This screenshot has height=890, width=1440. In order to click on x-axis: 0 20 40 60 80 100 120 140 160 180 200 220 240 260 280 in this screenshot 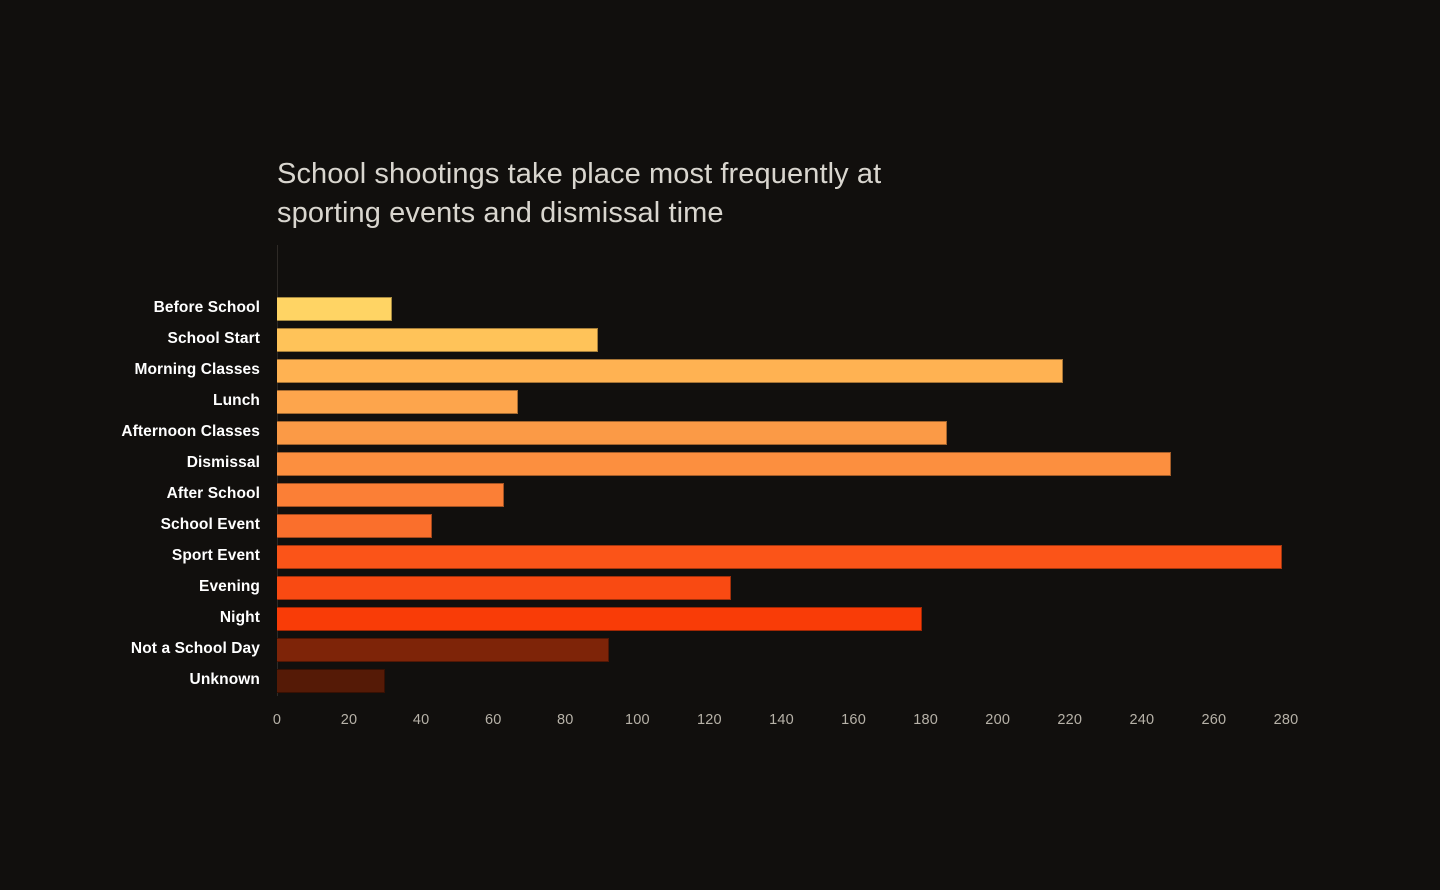, I will do `click(785, 724)`.